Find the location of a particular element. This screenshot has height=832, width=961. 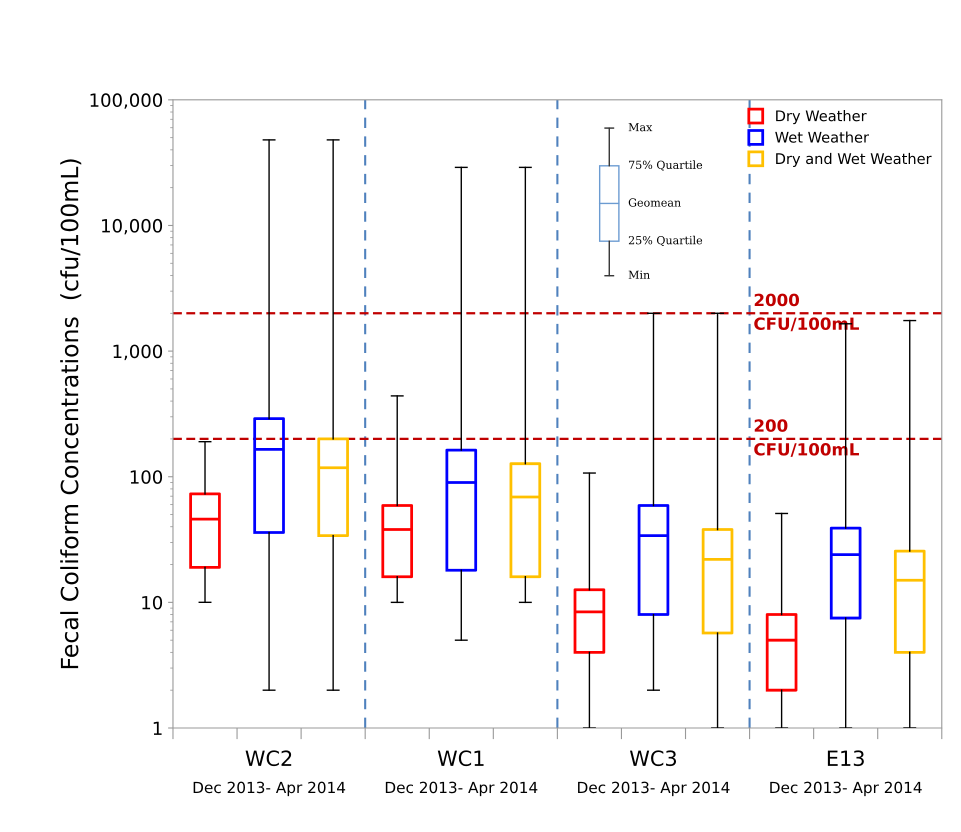

annotation: 75% Quartile is located at coordinates (665, 165).